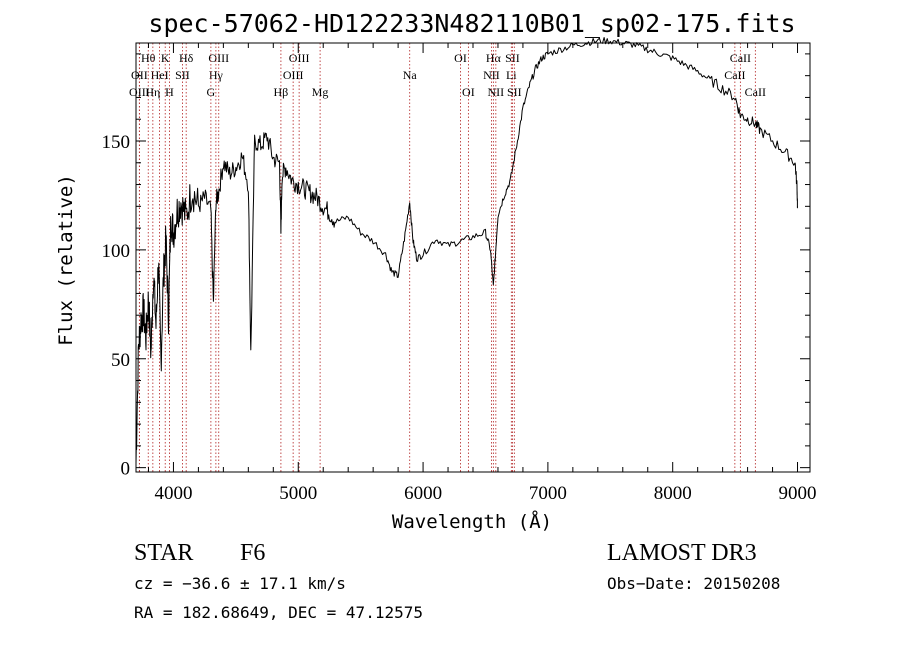 Image resolution: width=900 pixels, height=649 pixels. Describe the element at coordinates (165, 58) in the screenshot. I see `spectral-line-label: K` at that location.